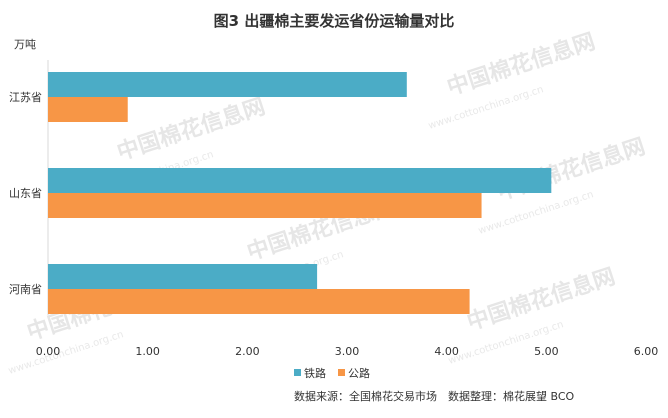 Image resolution: width=668 pixels, height=418 pixels. I want to click on x-tick-label: 4.00, so click(446, 351).